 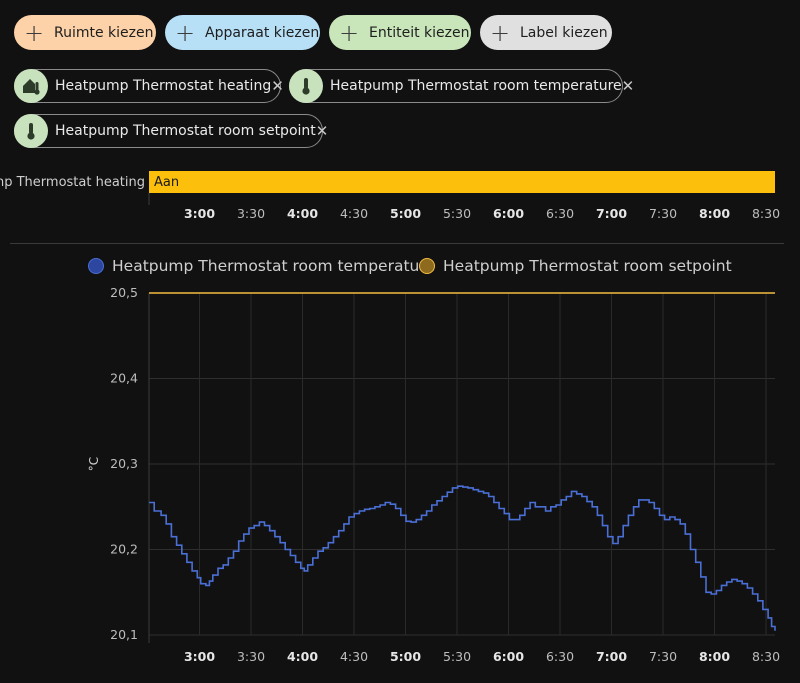 What do you see at coordinates (199, 656) in the screenshot?
I see `x-tick-label: 3:00` at bounding box center [199, 656].